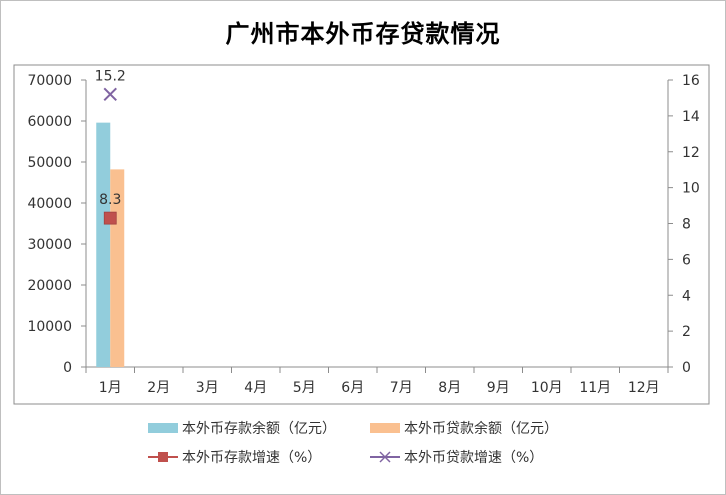 The image size is (726, 495). What do you see at coordinates (110, 218) in the screenshot?
I see `marker-deposit-growth` at bounding box center [110, 218].